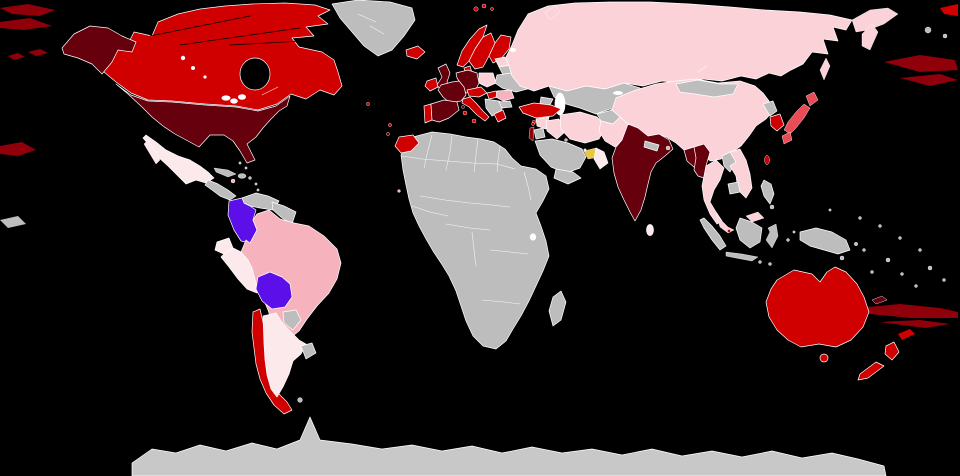  I want to click on country-morocco, so click(407, 144).